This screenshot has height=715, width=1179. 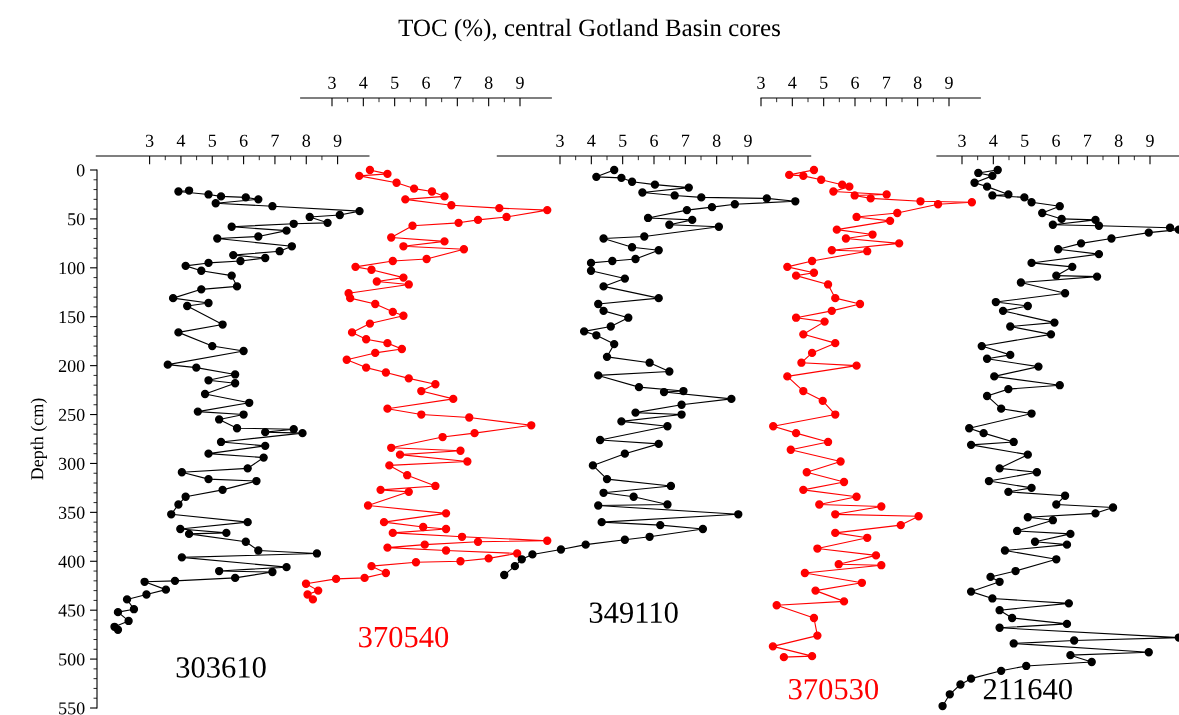 I want to click on y-tick-label: 150, so click(x=72, y=317).